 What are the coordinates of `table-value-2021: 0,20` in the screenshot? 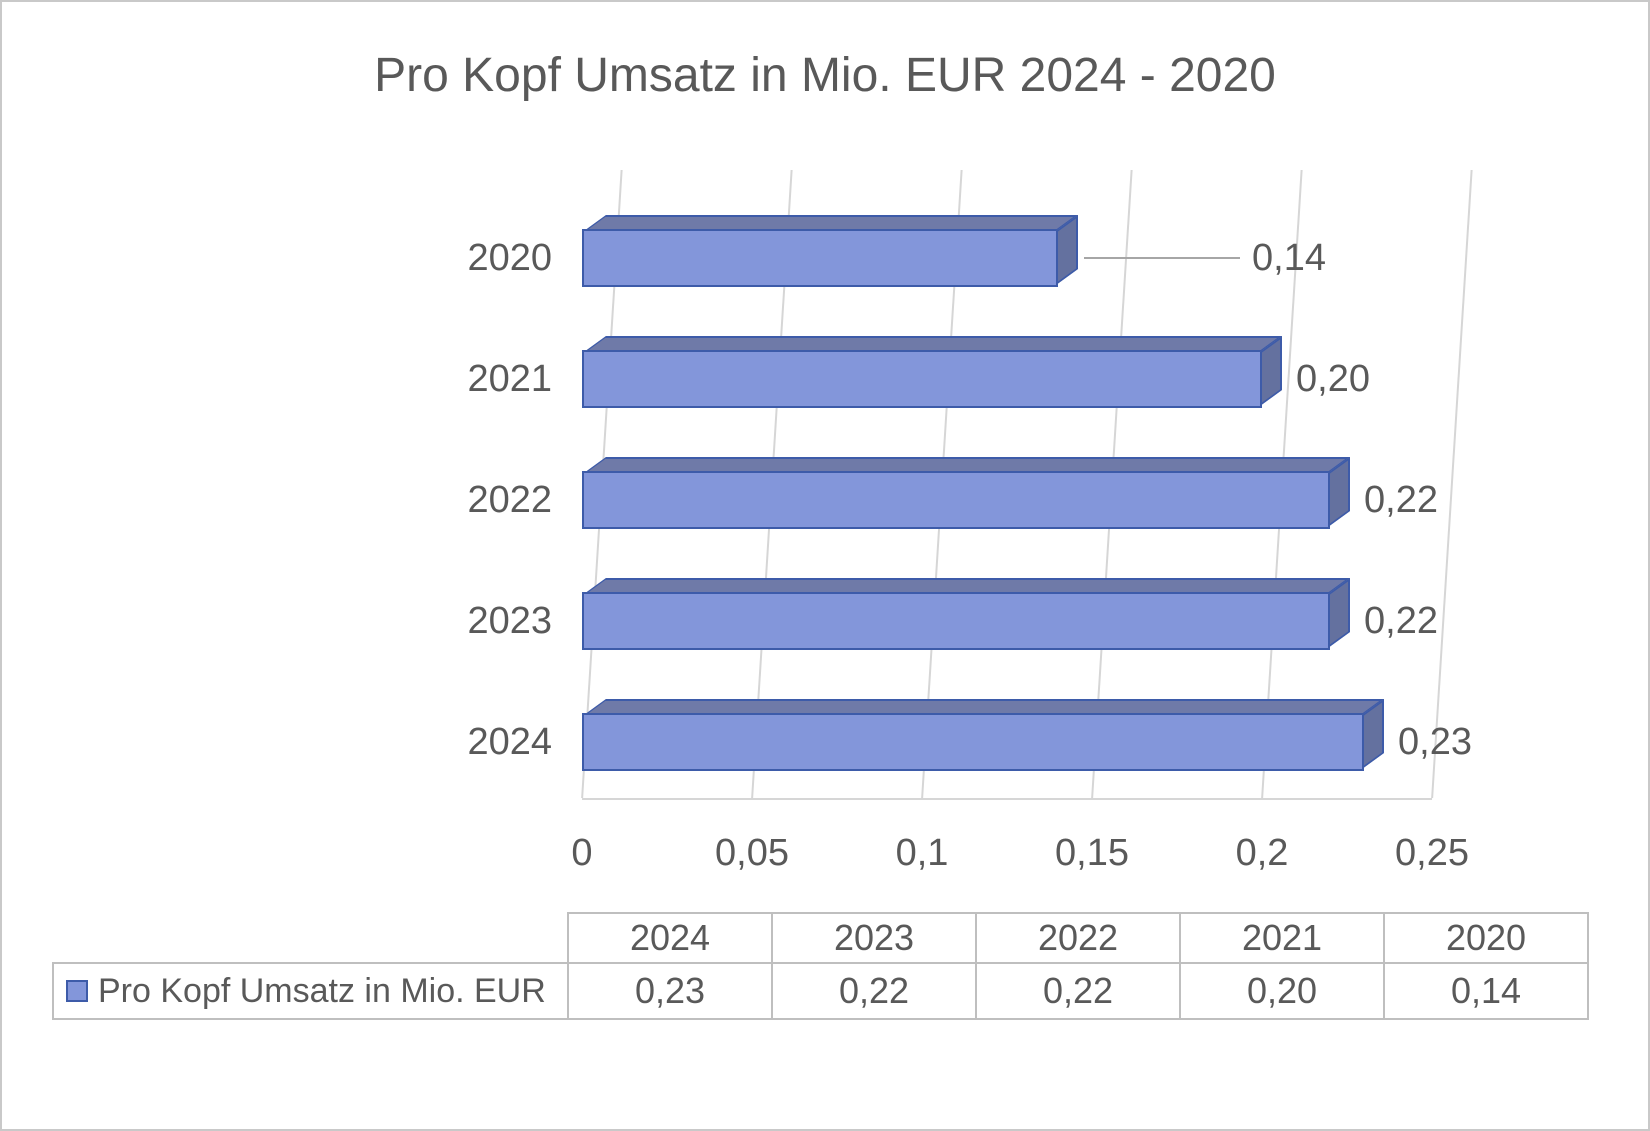 It's located at (1282, 991).